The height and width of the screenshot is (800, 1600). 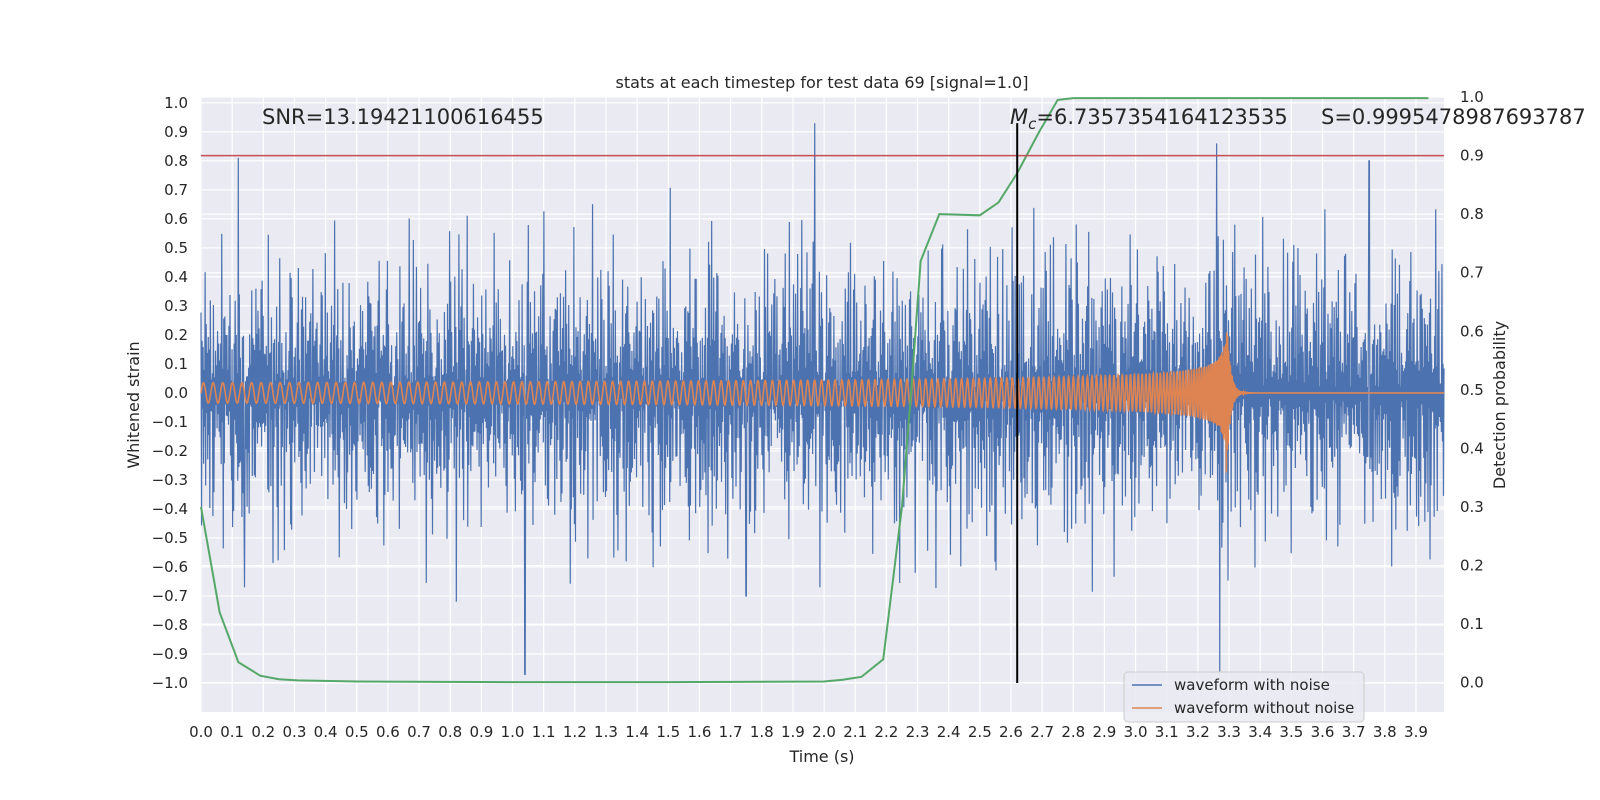 What do you see at coordinates (918, 732) in the screenshot?
I see `x-tick-label: 2.3` at bounding box center [918, 732].